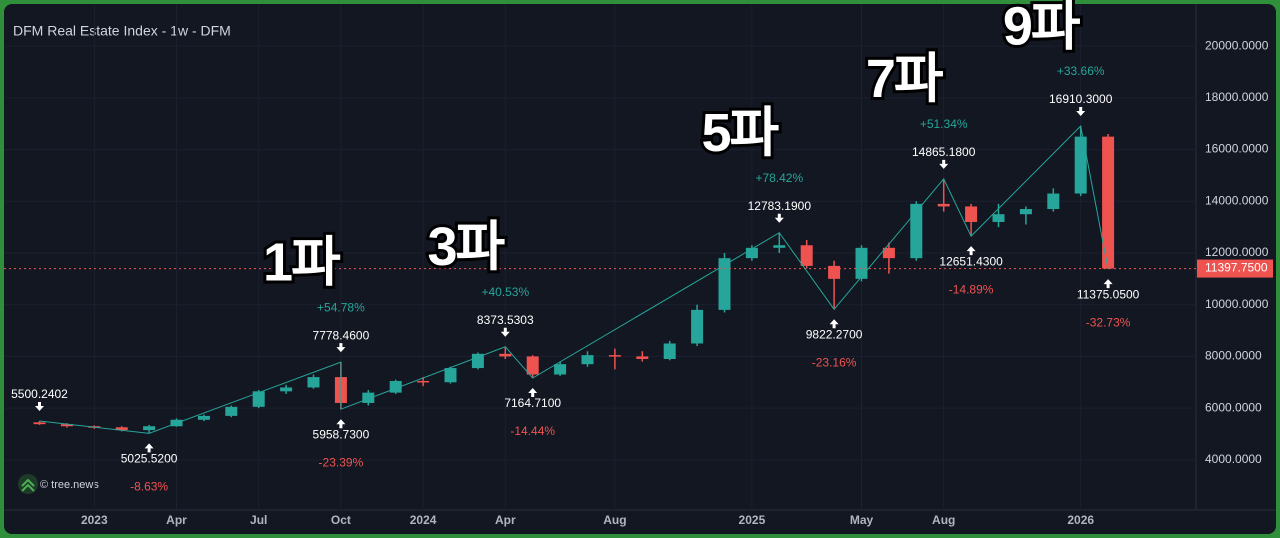 This screenshot has width=1280, height=538. Describe the element at coordinates (944, 124) in the screenshot. I see `pivot-change-label: +51.34%` at that location.